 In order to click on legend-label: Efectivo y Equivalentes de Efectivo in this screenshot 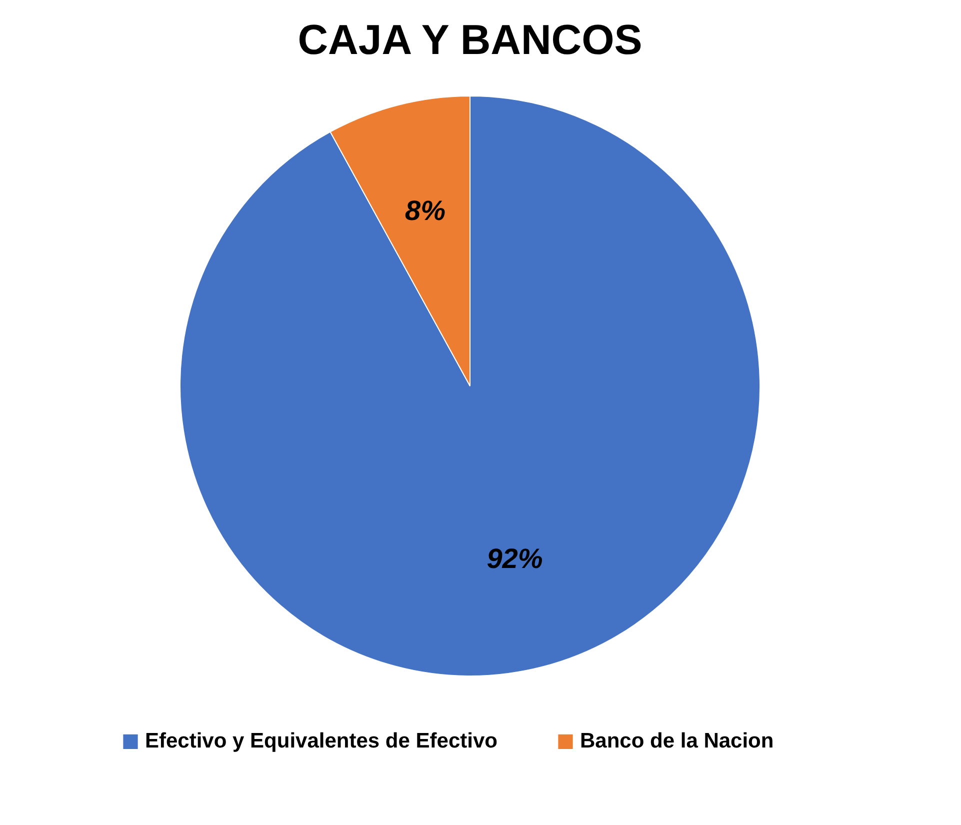, I will do `click(321, 741)`.